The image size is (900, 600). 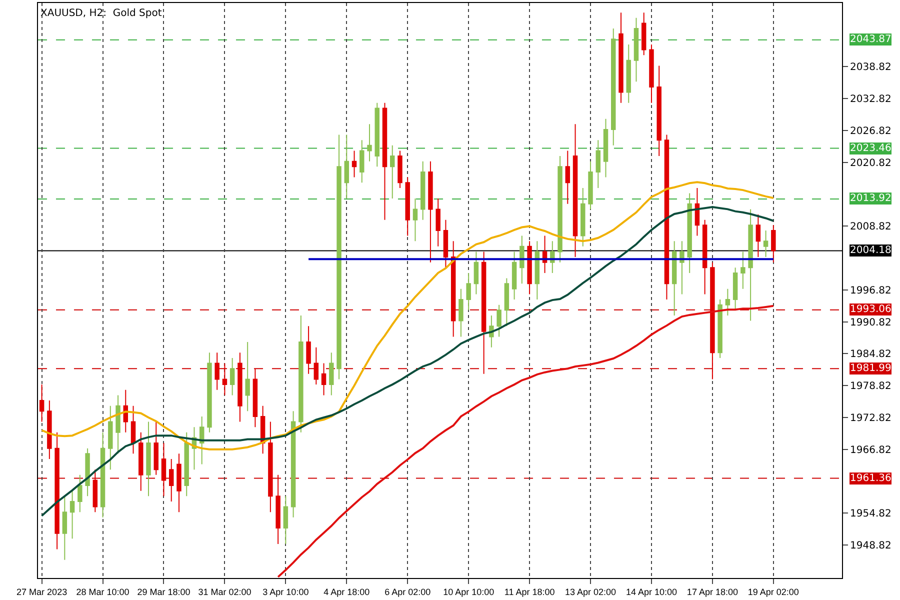 I want to click on ref-line-label: 2004.18, so click(x=871, y=250).